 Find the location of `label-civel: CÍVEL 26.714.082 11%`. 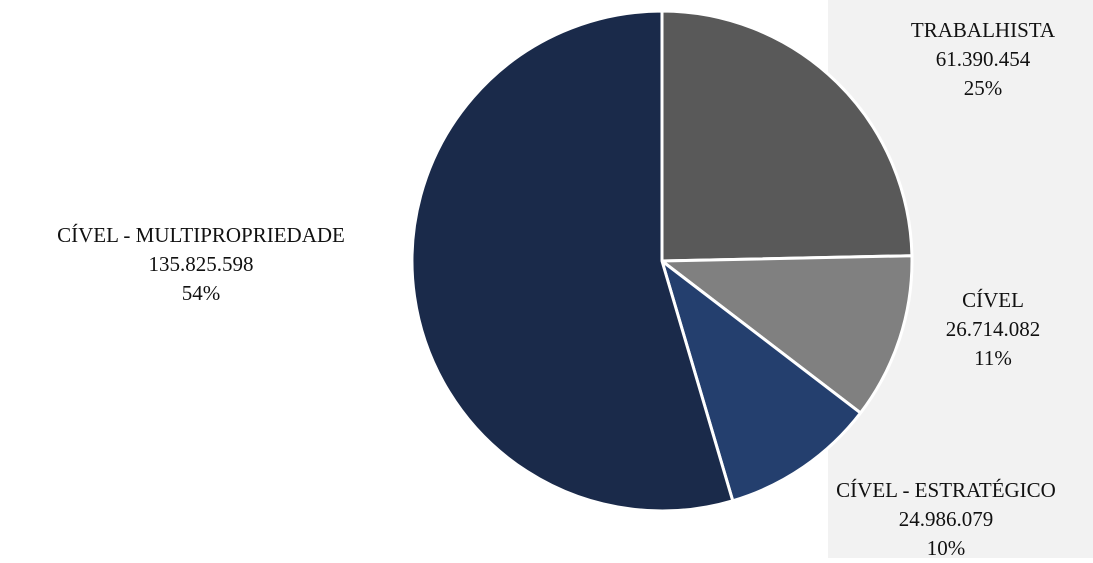

label-civel: CÍVEL 26.714.082 11% is located at coordinates (993, 329).